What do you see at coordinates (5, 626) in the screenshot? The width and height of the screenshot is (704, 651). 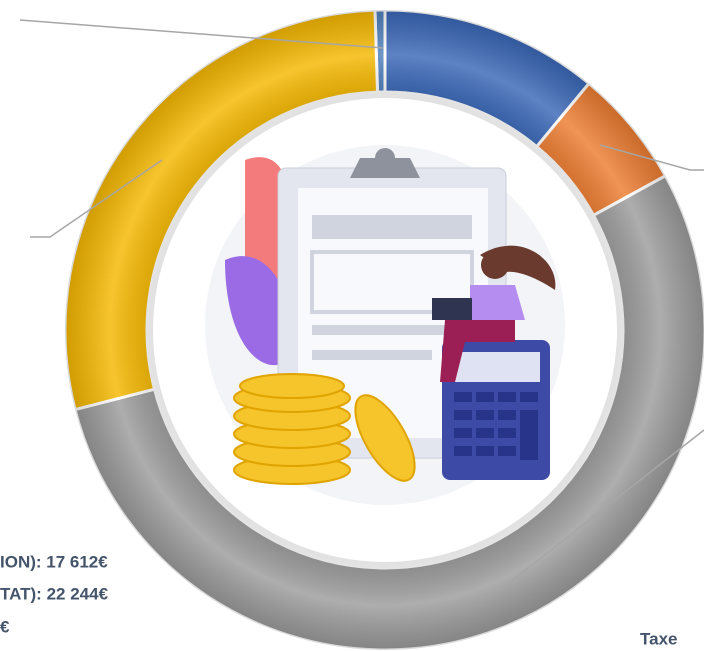 I see `annotation: €` at bounding box center [5, 626].